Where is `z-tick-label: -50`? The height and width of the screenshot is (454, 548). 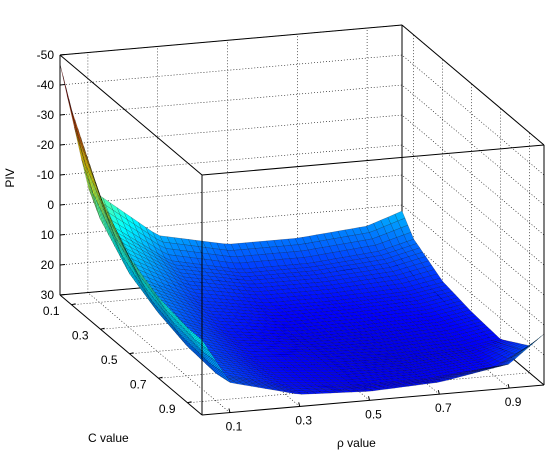
z-tick-label: -50 is located at coordinates (46, 55).